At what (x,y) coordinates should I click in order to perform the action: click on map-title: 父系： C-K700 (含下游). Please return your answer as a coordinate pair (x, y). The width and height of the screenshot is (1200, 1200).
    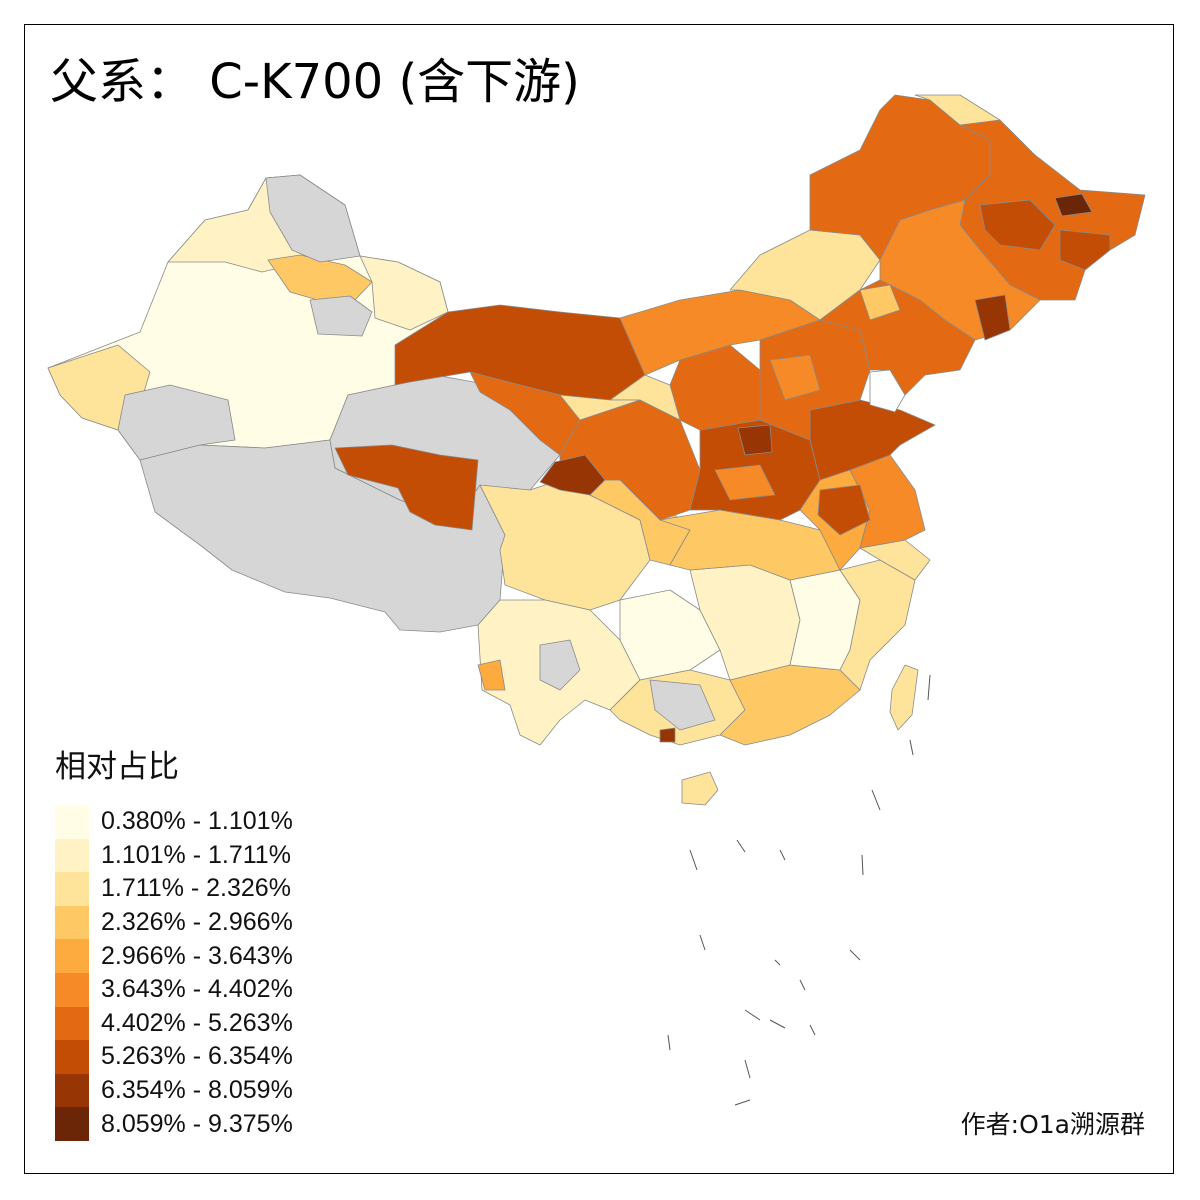
    Looking at the image, I should click on (315, 82).